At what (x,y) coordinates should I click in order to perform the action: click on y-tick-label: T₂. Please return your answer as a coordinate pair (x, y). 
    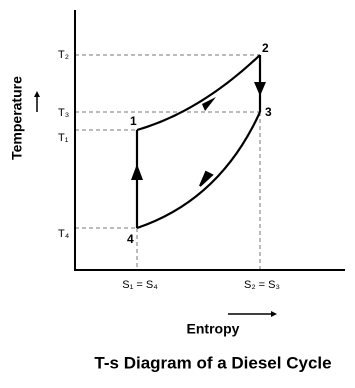
    Looking at the image, I should click on (63, 55).